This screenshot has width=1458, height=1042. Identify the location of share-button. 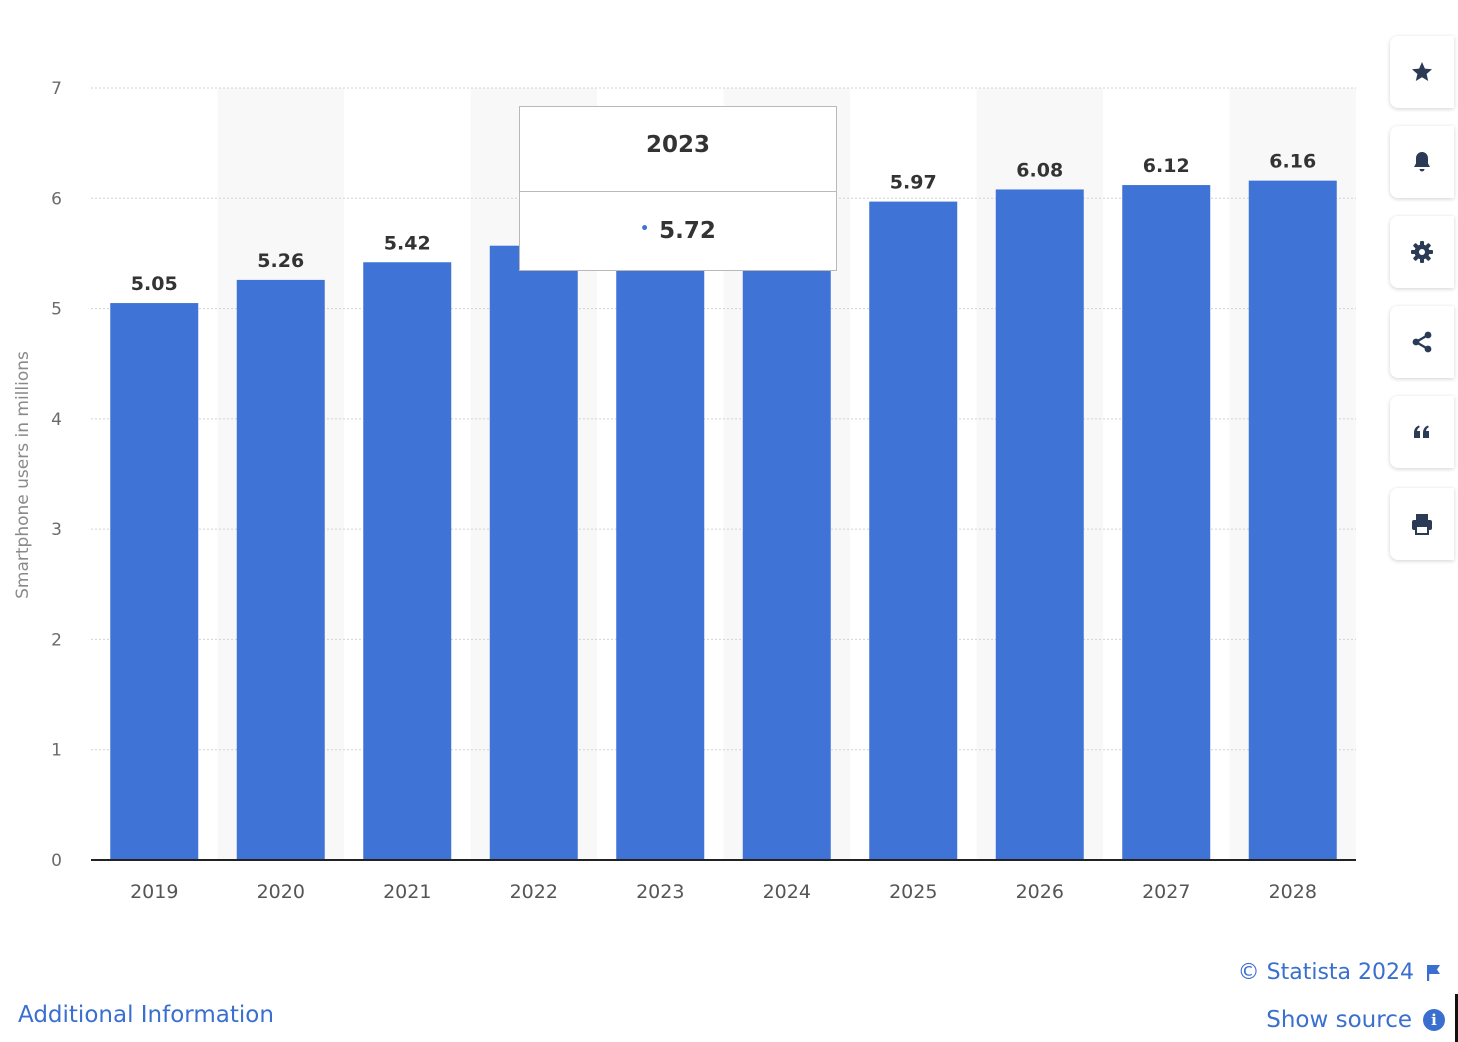
(1422, 342).